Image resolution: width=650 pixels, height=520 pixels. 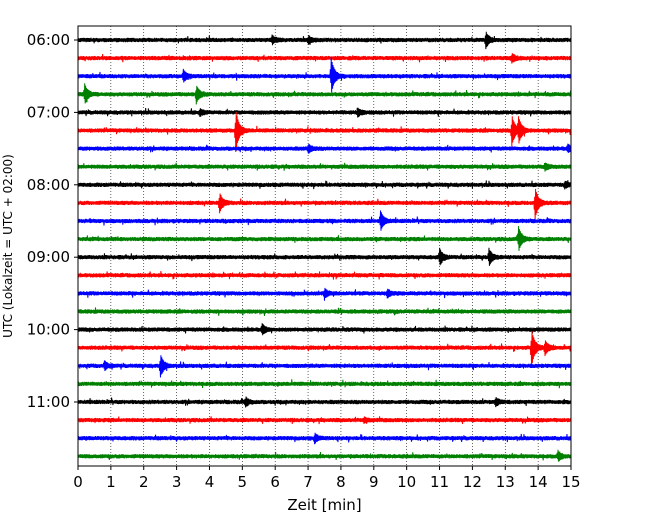 I want to click on x-tick-label: 12, so click(x=472, y=482).